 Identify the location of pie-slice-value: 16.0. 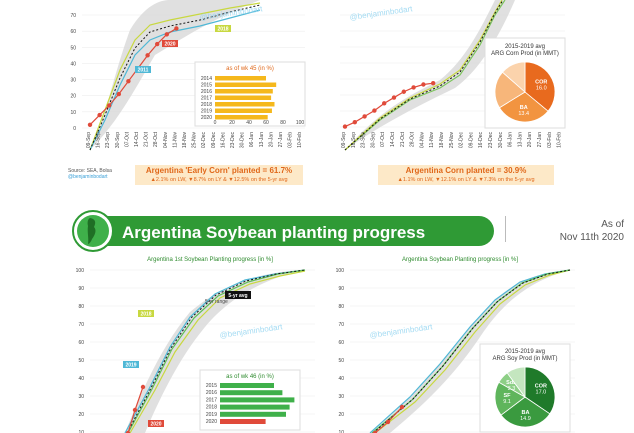
(541, 88).